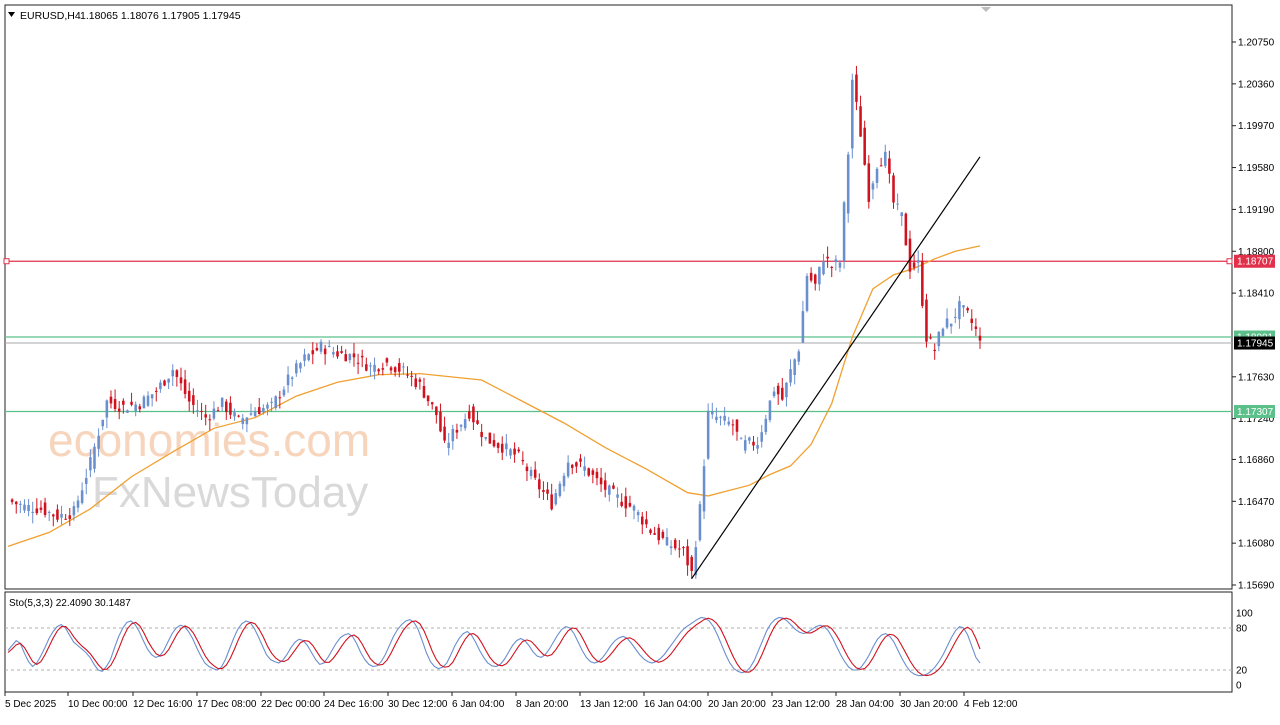 The width and height of the screenshot is (1280, 725). I want to click on last-price-badge, so click(1254, 343).